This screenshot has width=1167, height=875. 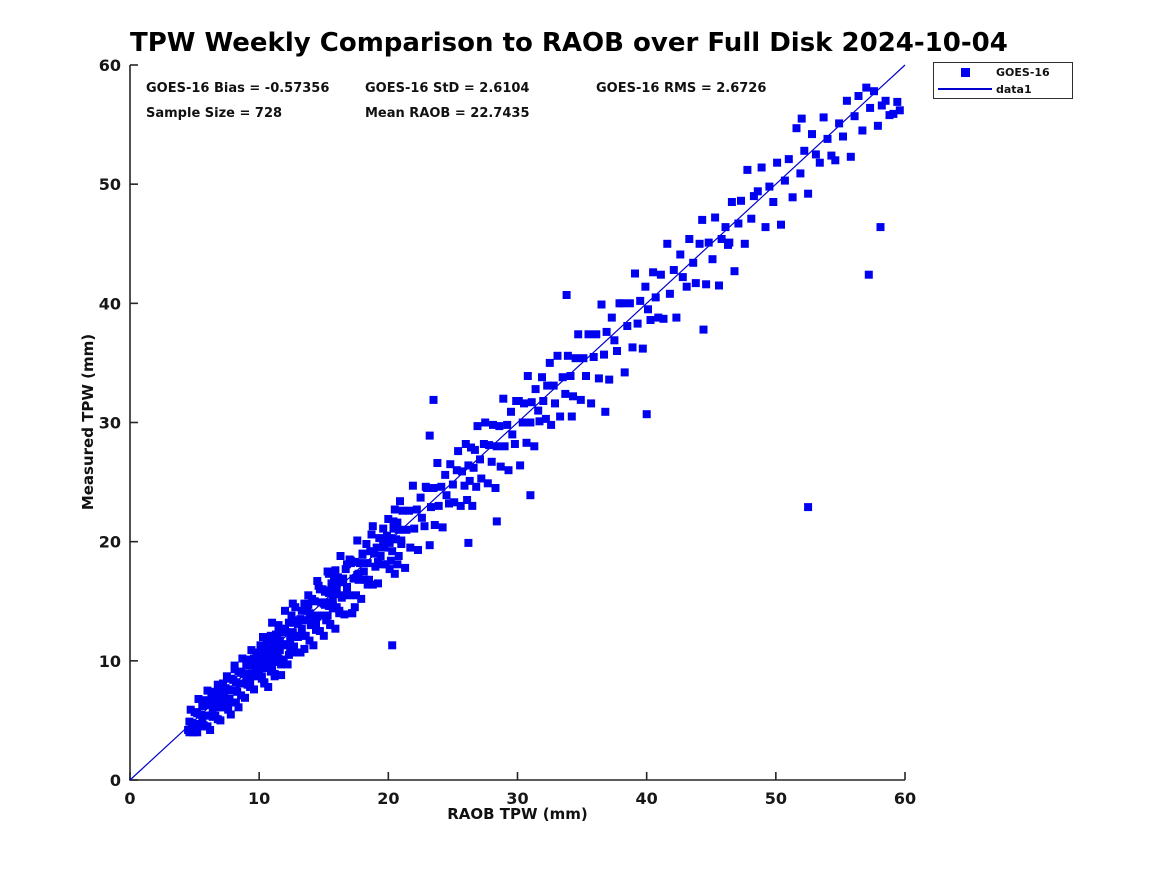 I want to click on legend-entry-goes16: GOES-16, so click(x=1003, y=72).